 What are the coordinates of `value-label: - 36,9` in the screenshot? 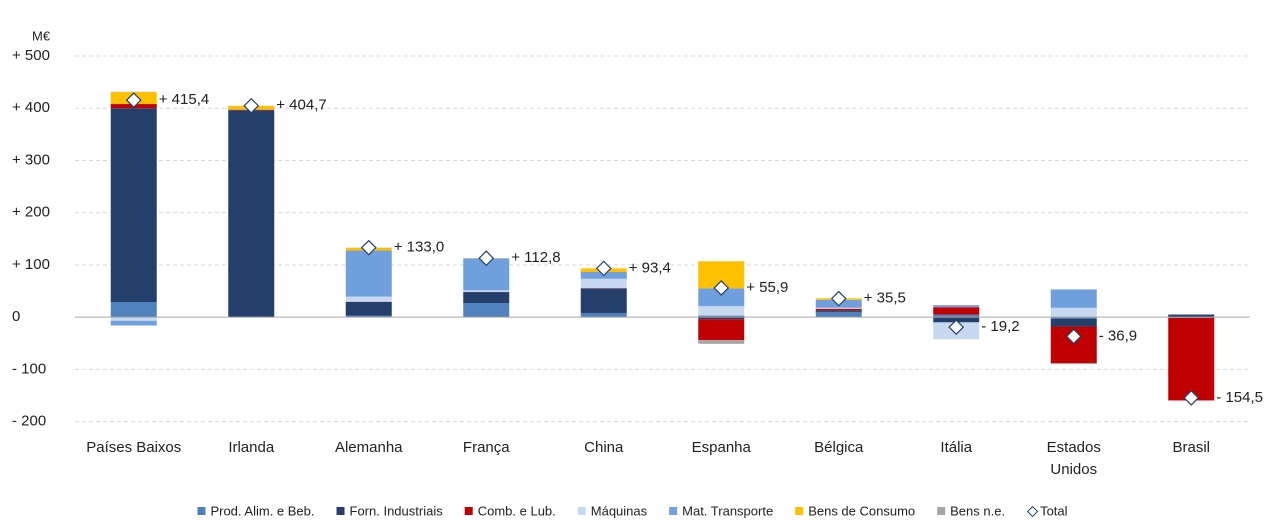 It's located at (1118, 335).